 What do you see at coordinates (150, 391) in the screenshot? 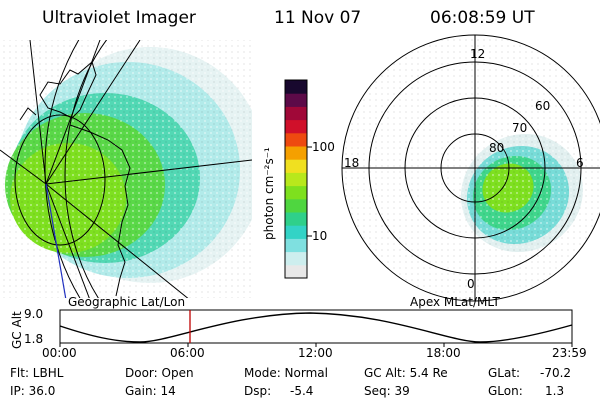
I see `status-gain: Gain: 14` at bounding box center [150, 391].